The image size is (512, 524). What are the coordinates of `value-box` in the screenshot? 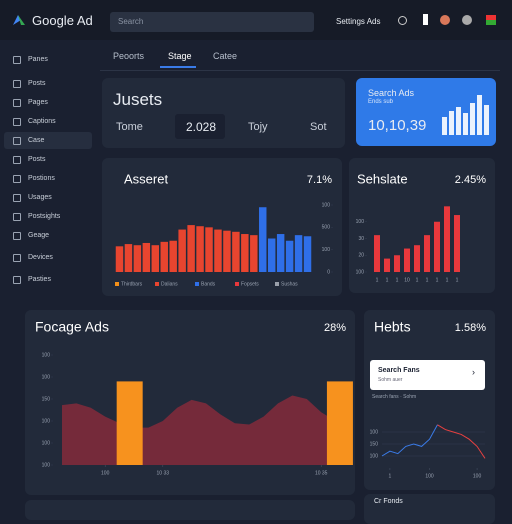 It's located at (200, 126).